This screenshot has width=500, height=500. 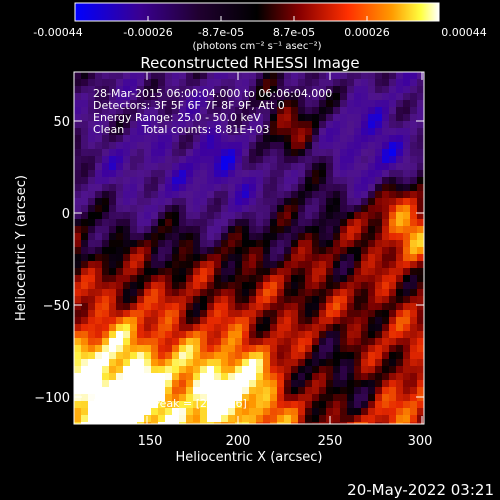 I want to click on y-axis-label: Heliocentric Y (arcsec), so click(x=21, y=248).